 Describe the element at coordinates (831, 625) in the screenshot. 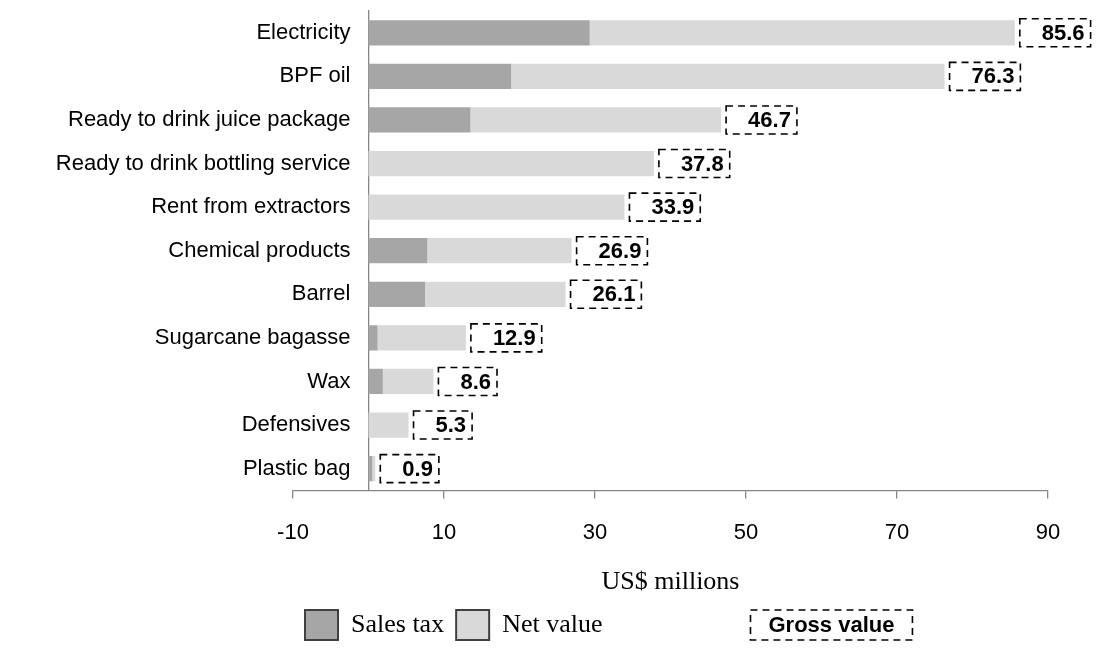

I see `text: Gross value` at that location.